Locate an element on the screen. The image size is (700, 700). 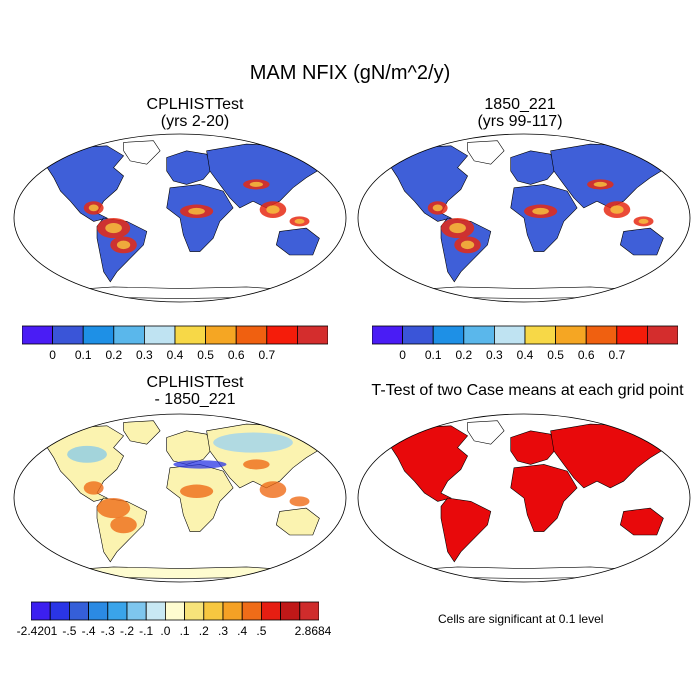
map-ttest-land-europe is located at coordinates (534, 447).